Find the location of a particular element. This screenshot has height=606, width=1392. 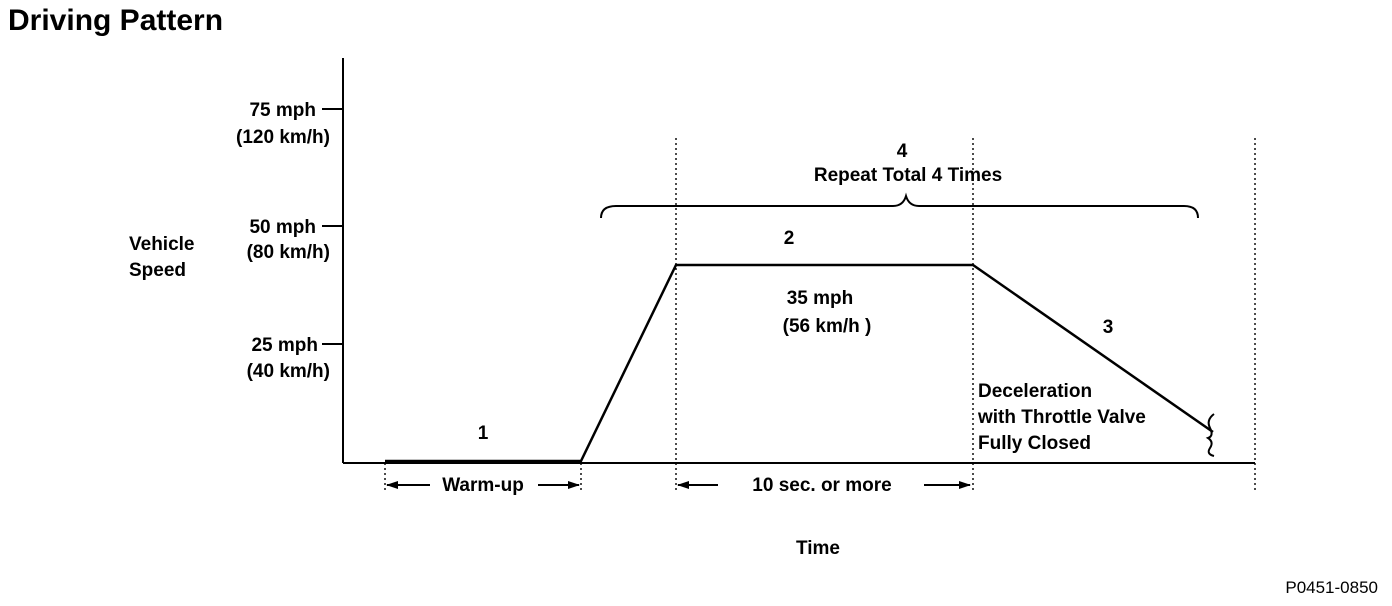

diagram-title: Driving Pattern is located at coordinates (115, 20).